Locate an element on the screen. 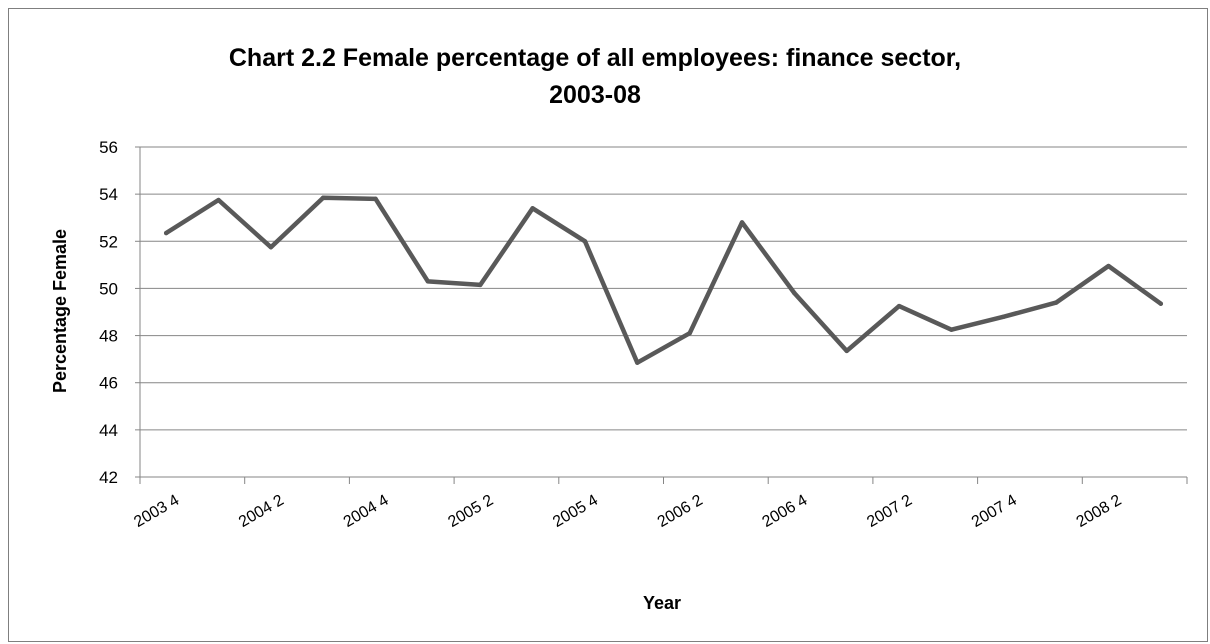 This screenshot has width=1210, height=644. x-tick-label-2006-4: 2006 4 is located at coordinates (784, 511).